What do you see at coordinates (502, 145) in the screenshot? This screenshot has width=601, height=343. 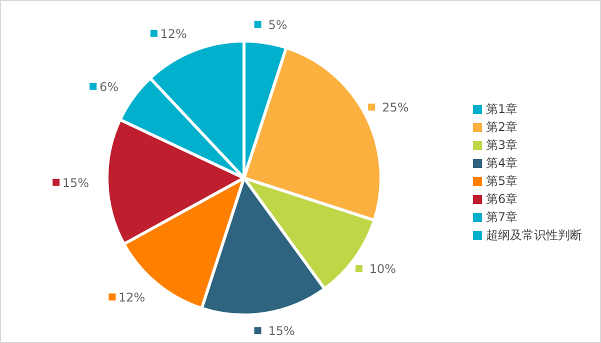 I see `legend-label: 第3章` at bounding box center [502, 145].